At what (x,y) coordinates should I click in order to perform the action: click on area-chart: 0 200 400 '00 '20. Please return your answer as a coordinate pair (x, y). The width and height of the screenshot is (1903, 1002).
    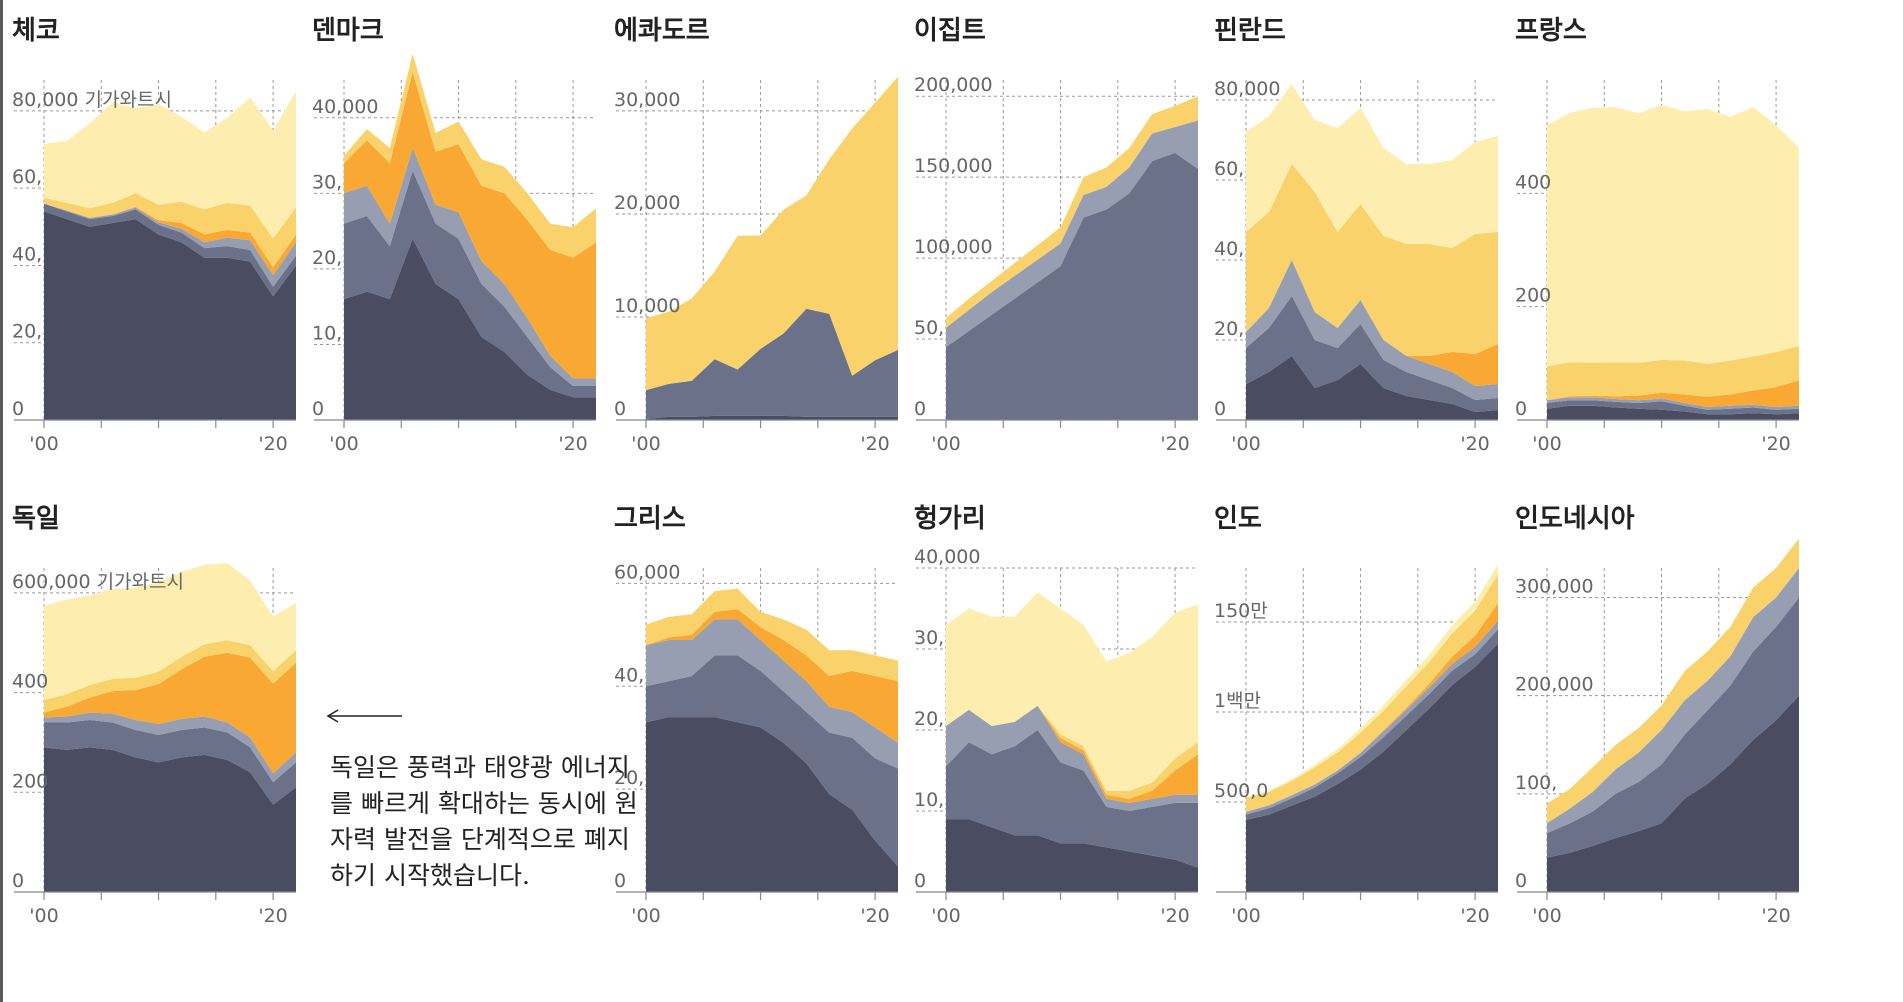
    Looking at the image, I should click on (1657, 267).